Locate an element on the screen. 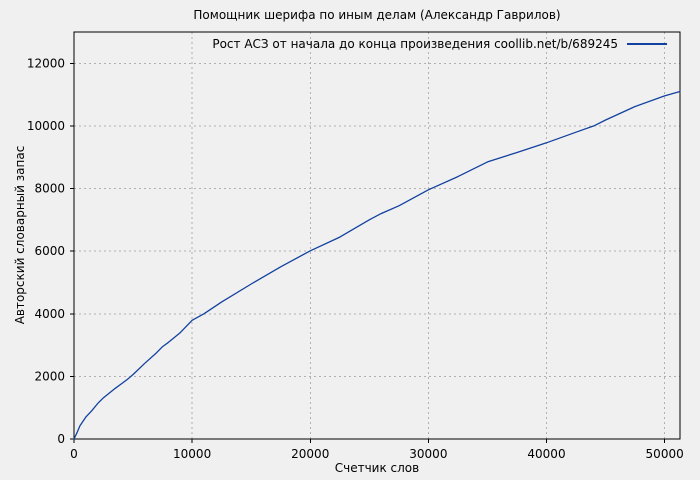 The height and width of the screenshot is (480, 700). legend-line-sample-icon is located at coordinates (647, 44).